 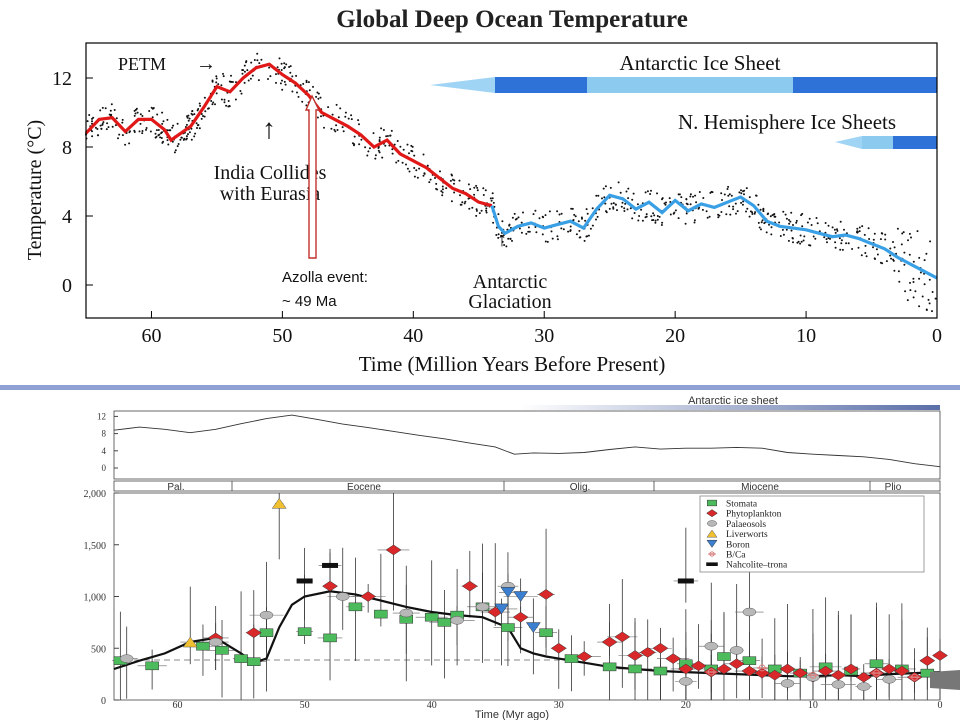 What do you see at coordinates (746, 525) in the screenshot?
I see `legend-label: Palaeosols` at bounding box center [746, 525].